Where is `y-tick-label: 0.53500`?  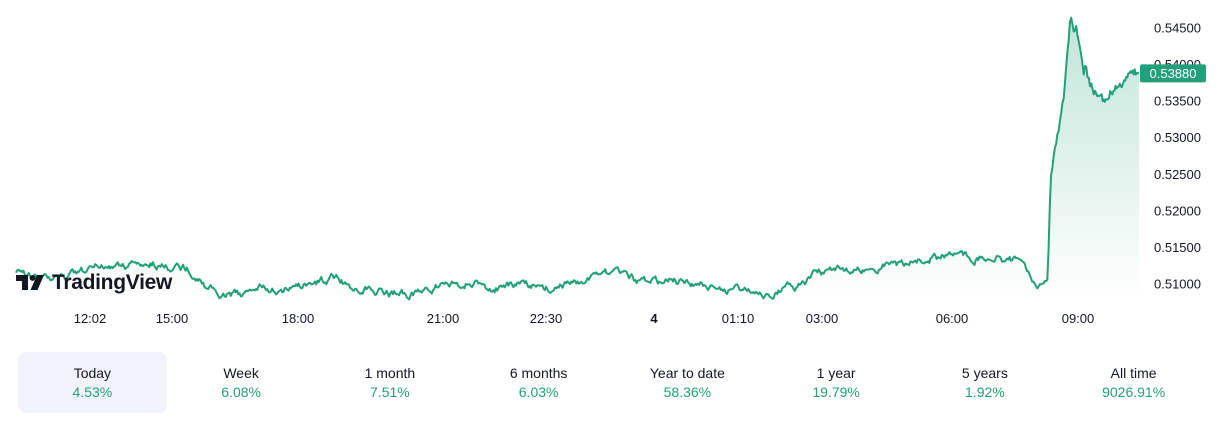 y-tick-label: 0.53500 is located at coordinates (1177, 101).